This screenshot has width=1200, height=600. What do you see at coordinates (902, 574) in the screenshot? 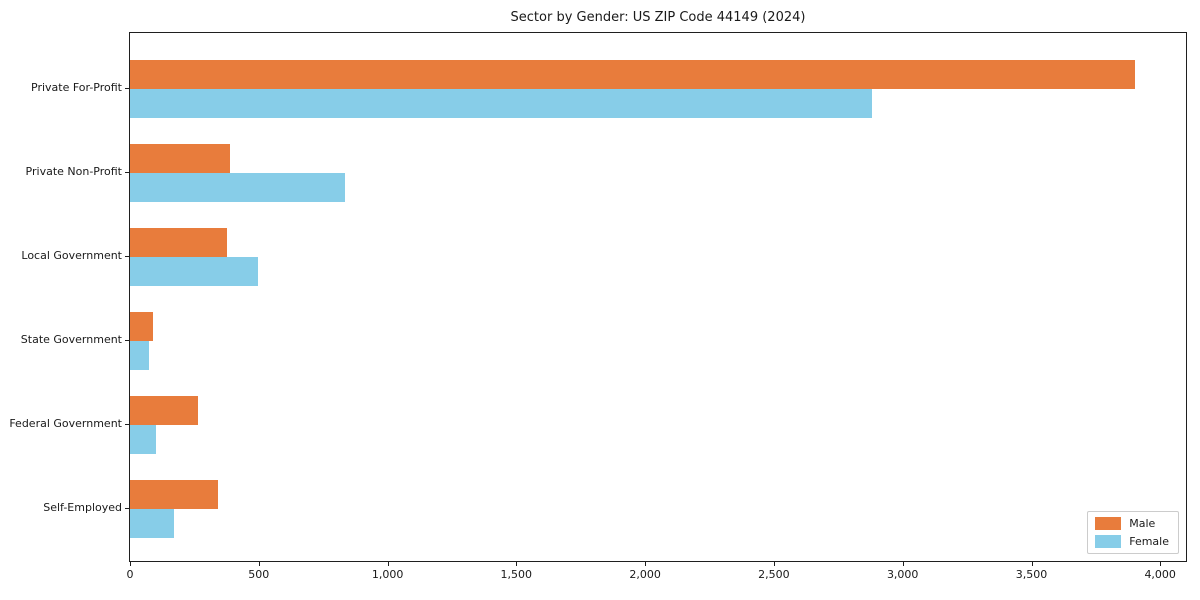
I see `x-axis-label-6: 3,000` at bounding box center [902, 574].